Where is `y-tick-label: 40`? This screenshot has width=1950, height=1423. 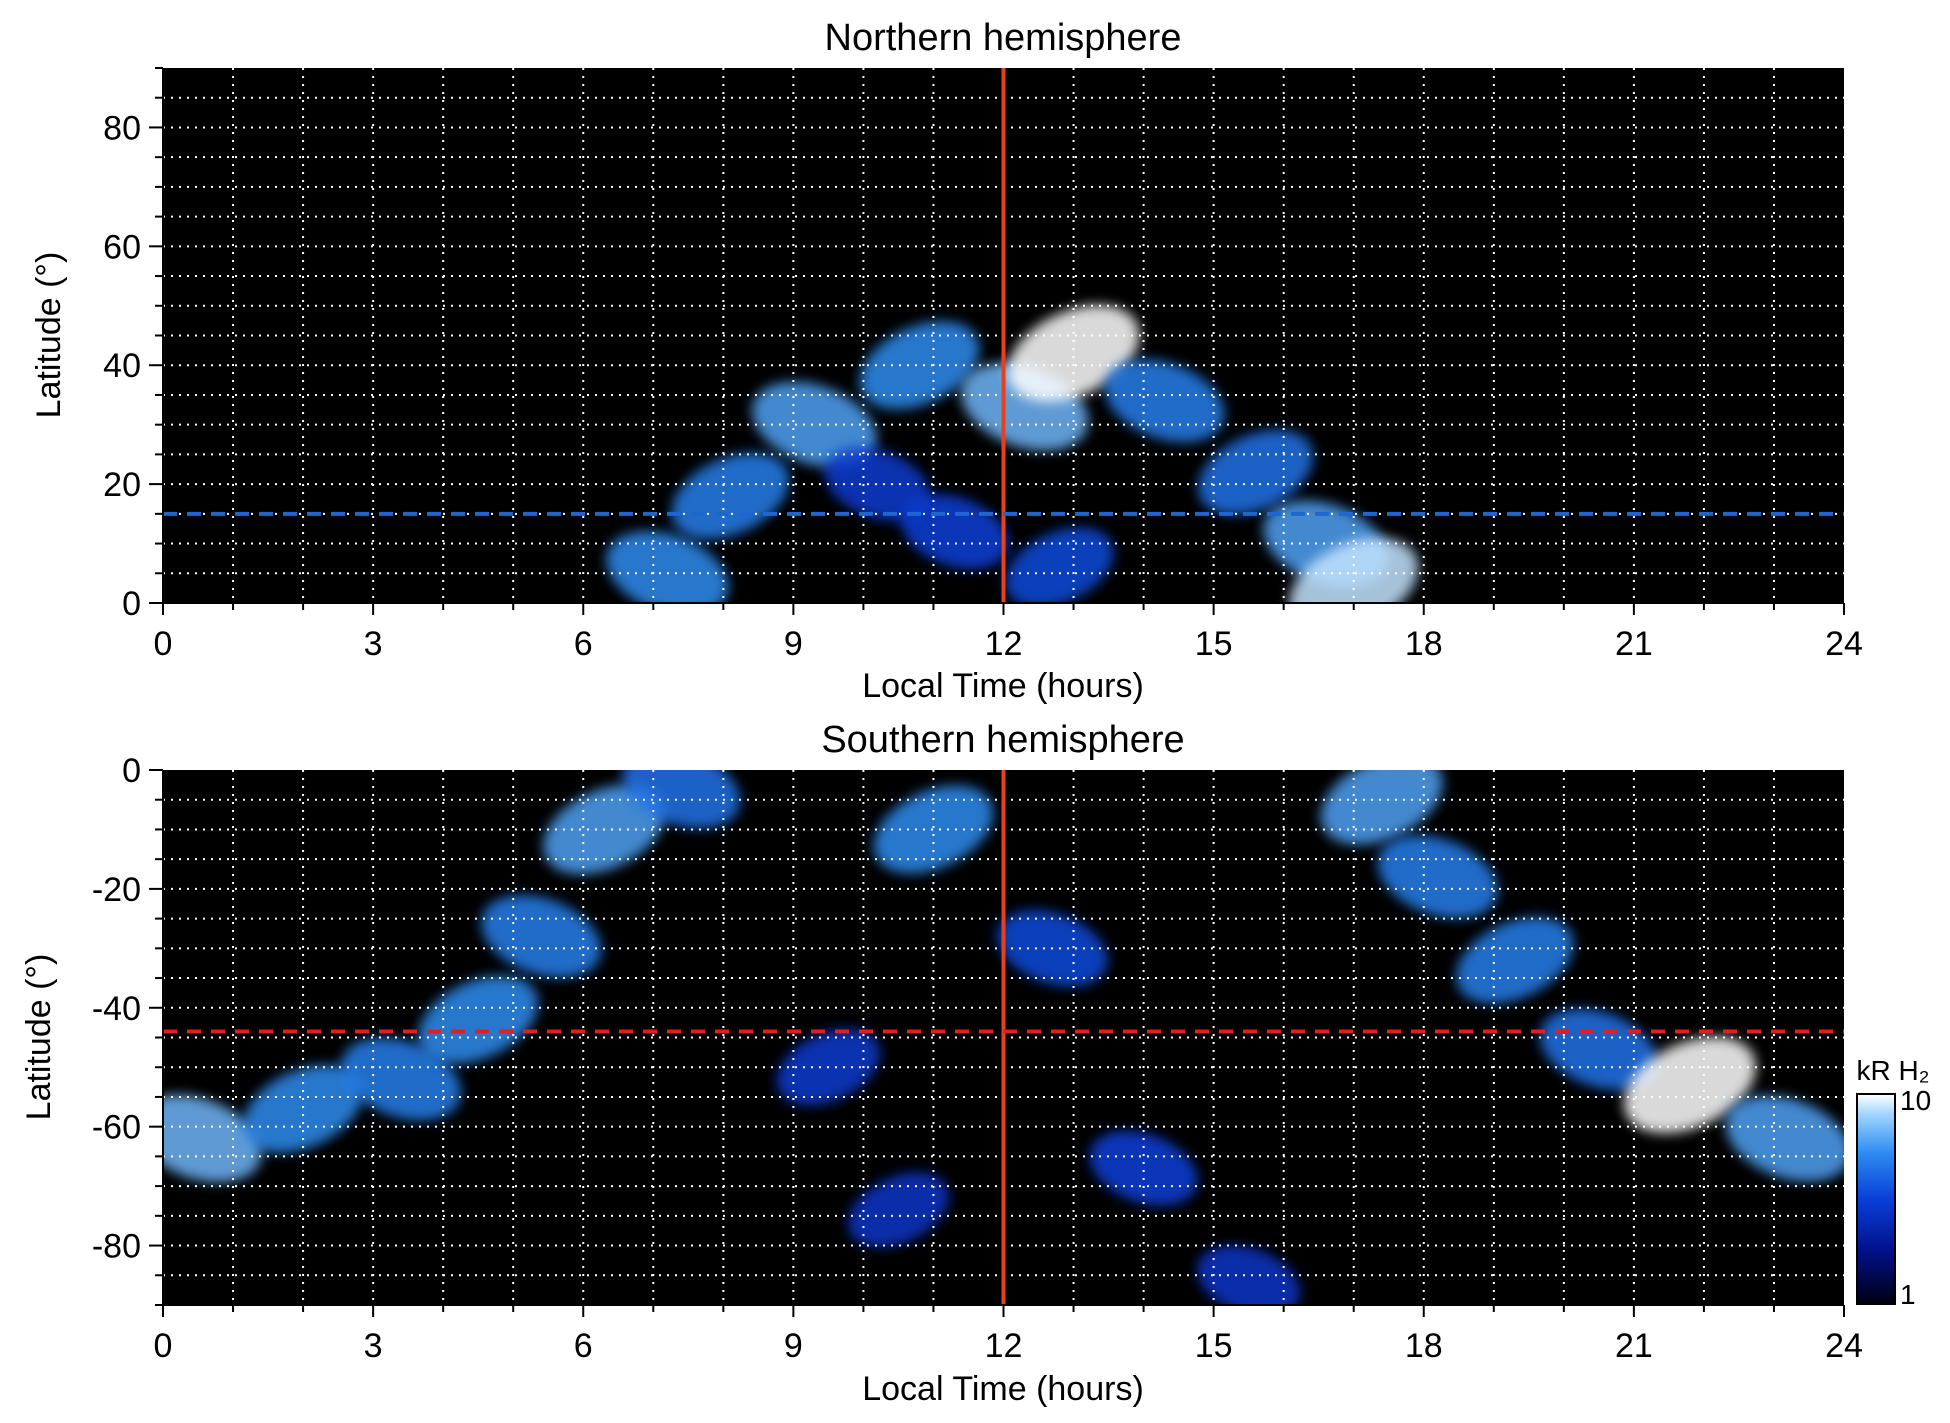
y-tick-label: 40 is located at coordinates (122, 366).